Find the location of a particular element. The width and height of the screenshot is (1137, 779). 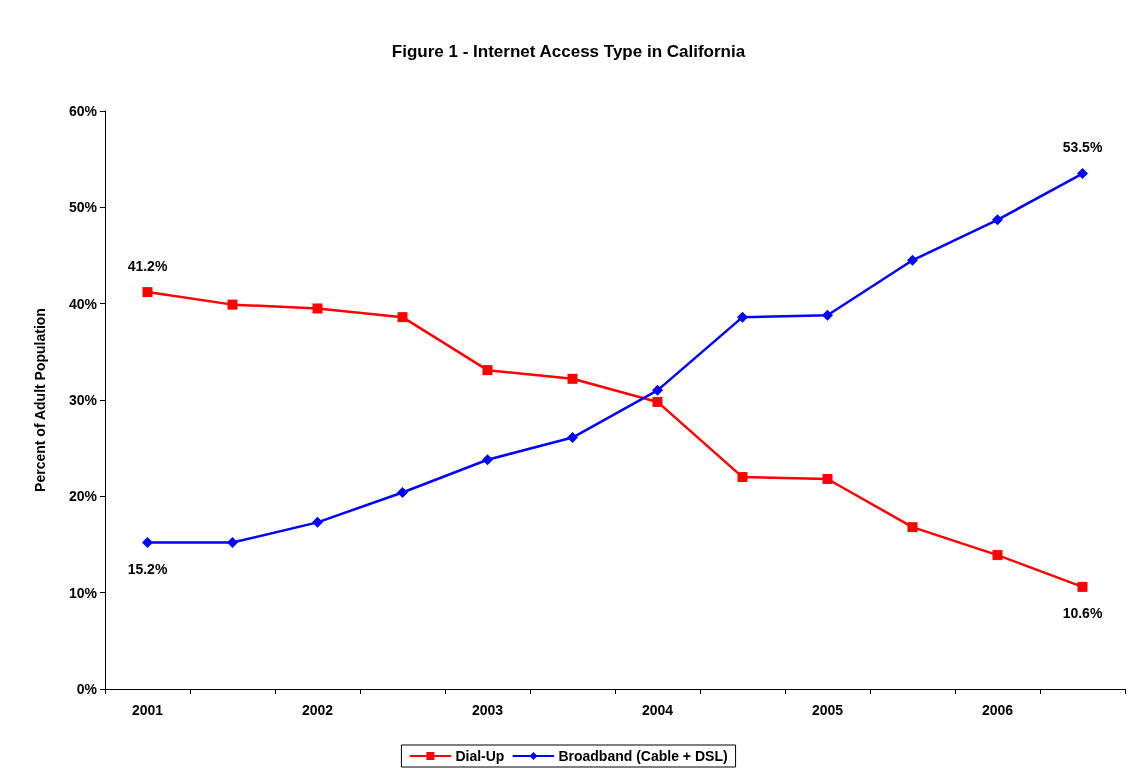

y-tick-label: 30% is located at coordinates (83, 400).